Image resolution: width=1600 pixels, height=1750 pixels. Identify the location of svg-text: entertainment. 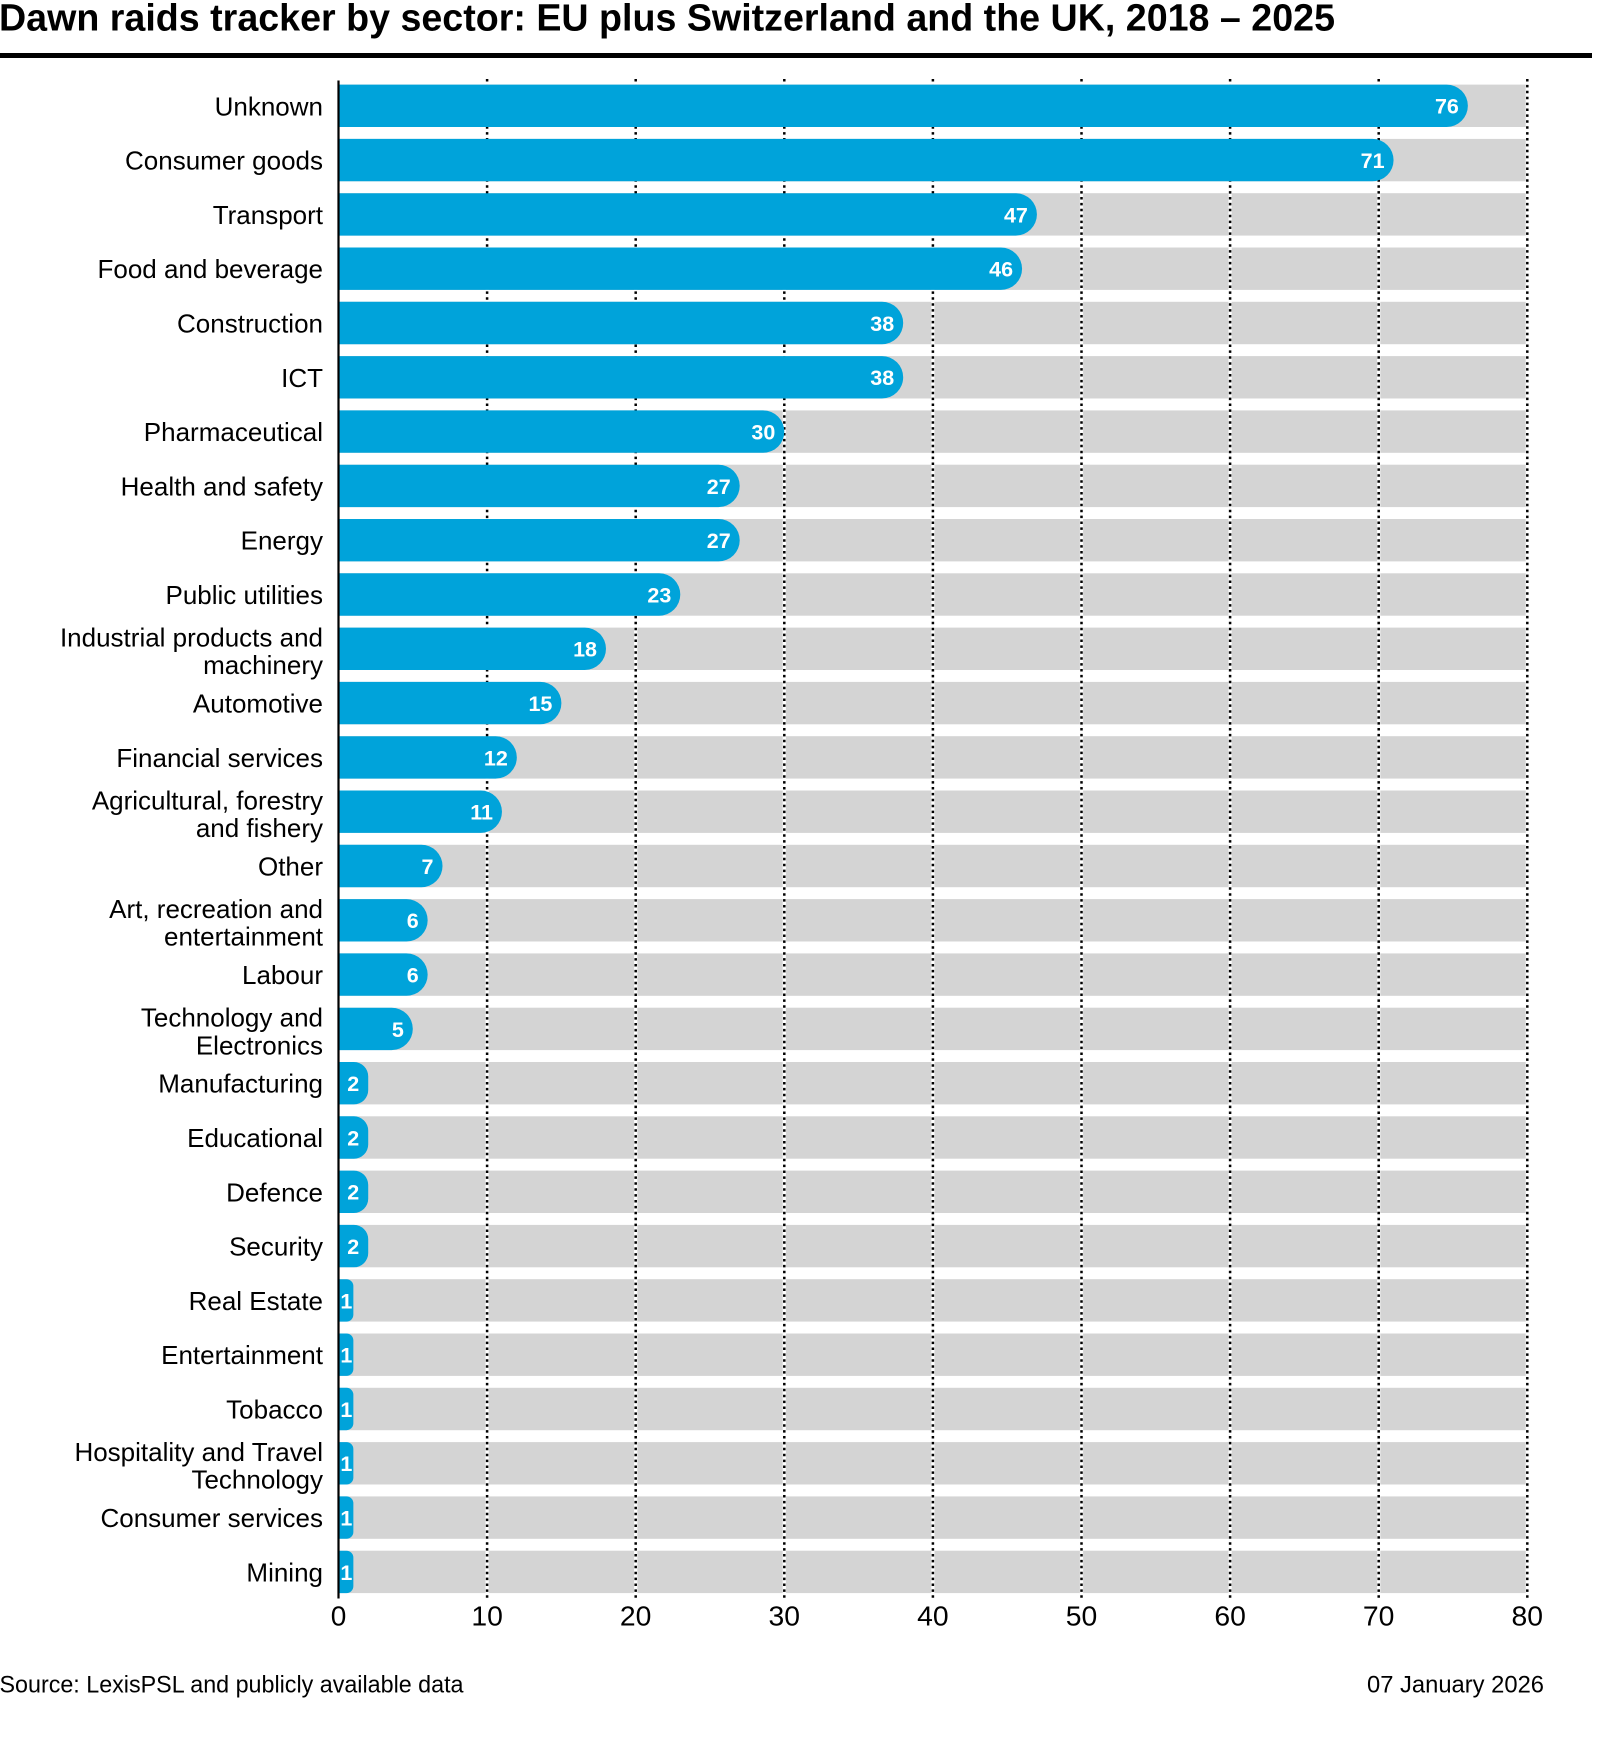
(244, 937).